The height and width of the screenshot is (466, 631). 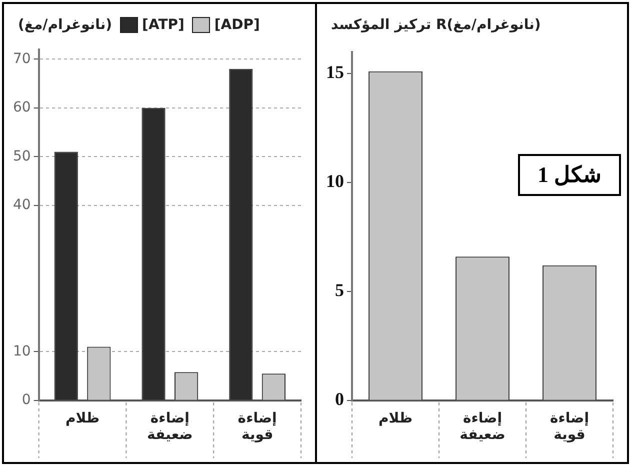 I want to click on y-tick-label: 40, so click(x=21, y=205).